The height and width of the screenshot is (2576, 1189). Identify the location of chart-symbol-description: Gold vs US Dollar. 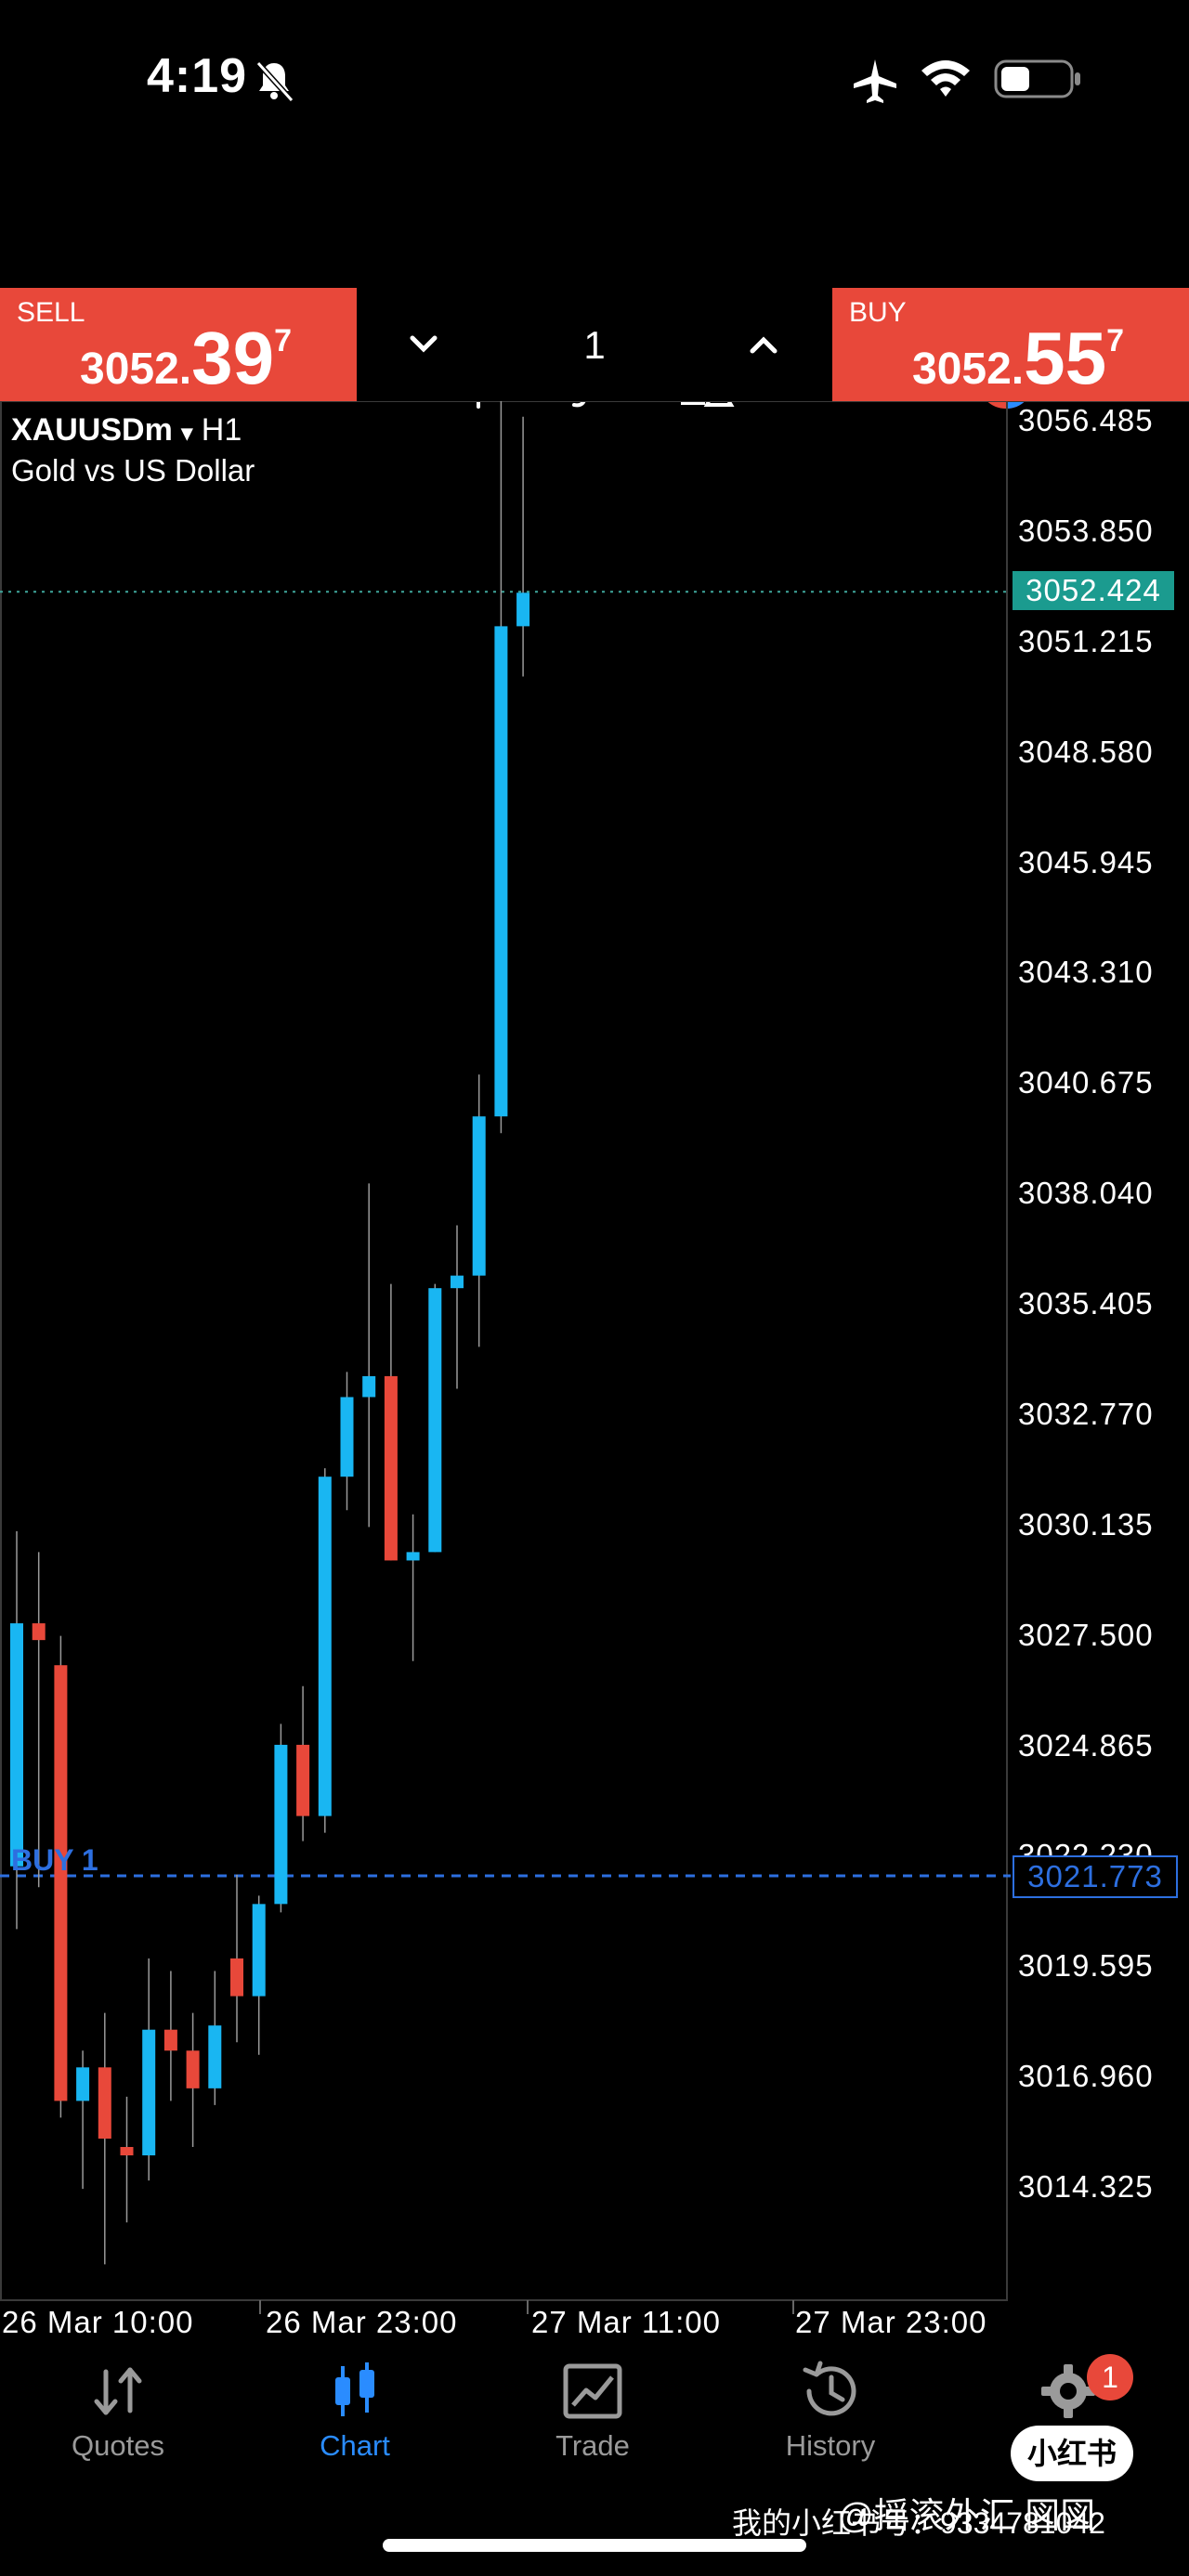
(133, 470).